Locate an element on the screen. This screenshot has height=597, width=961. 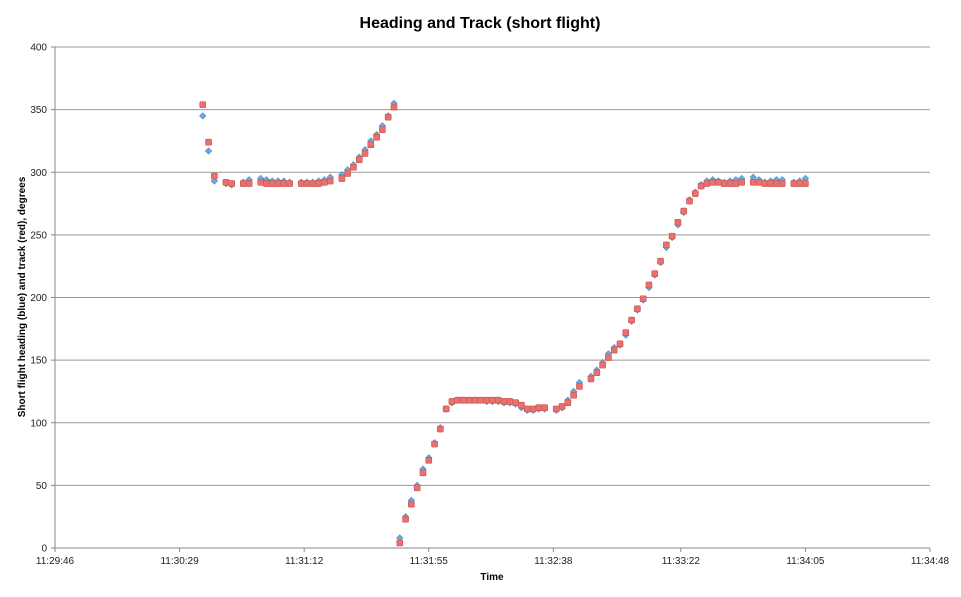
x-axis-label: Time is located at coordinates (492, 577).